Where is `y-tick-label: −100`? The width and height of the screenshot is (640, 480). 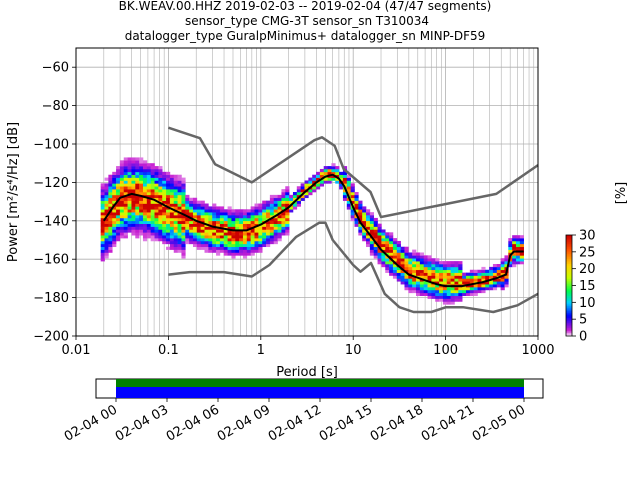
y-tick-label: −100 is located at coordinates (51, 145).